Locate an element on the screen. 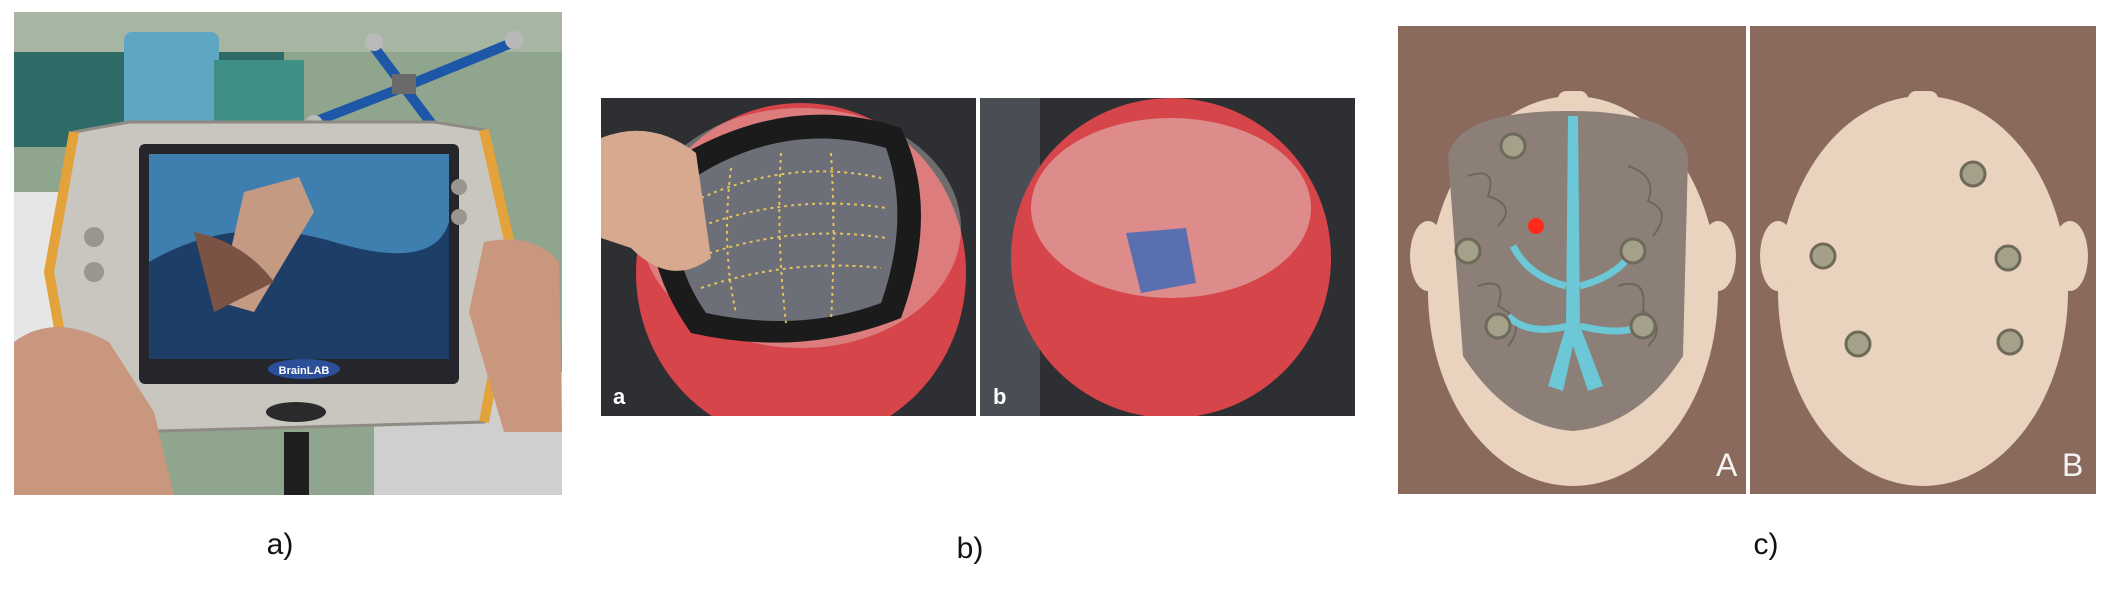  subimage-c-b: B is located at coordinates (1923, 260).